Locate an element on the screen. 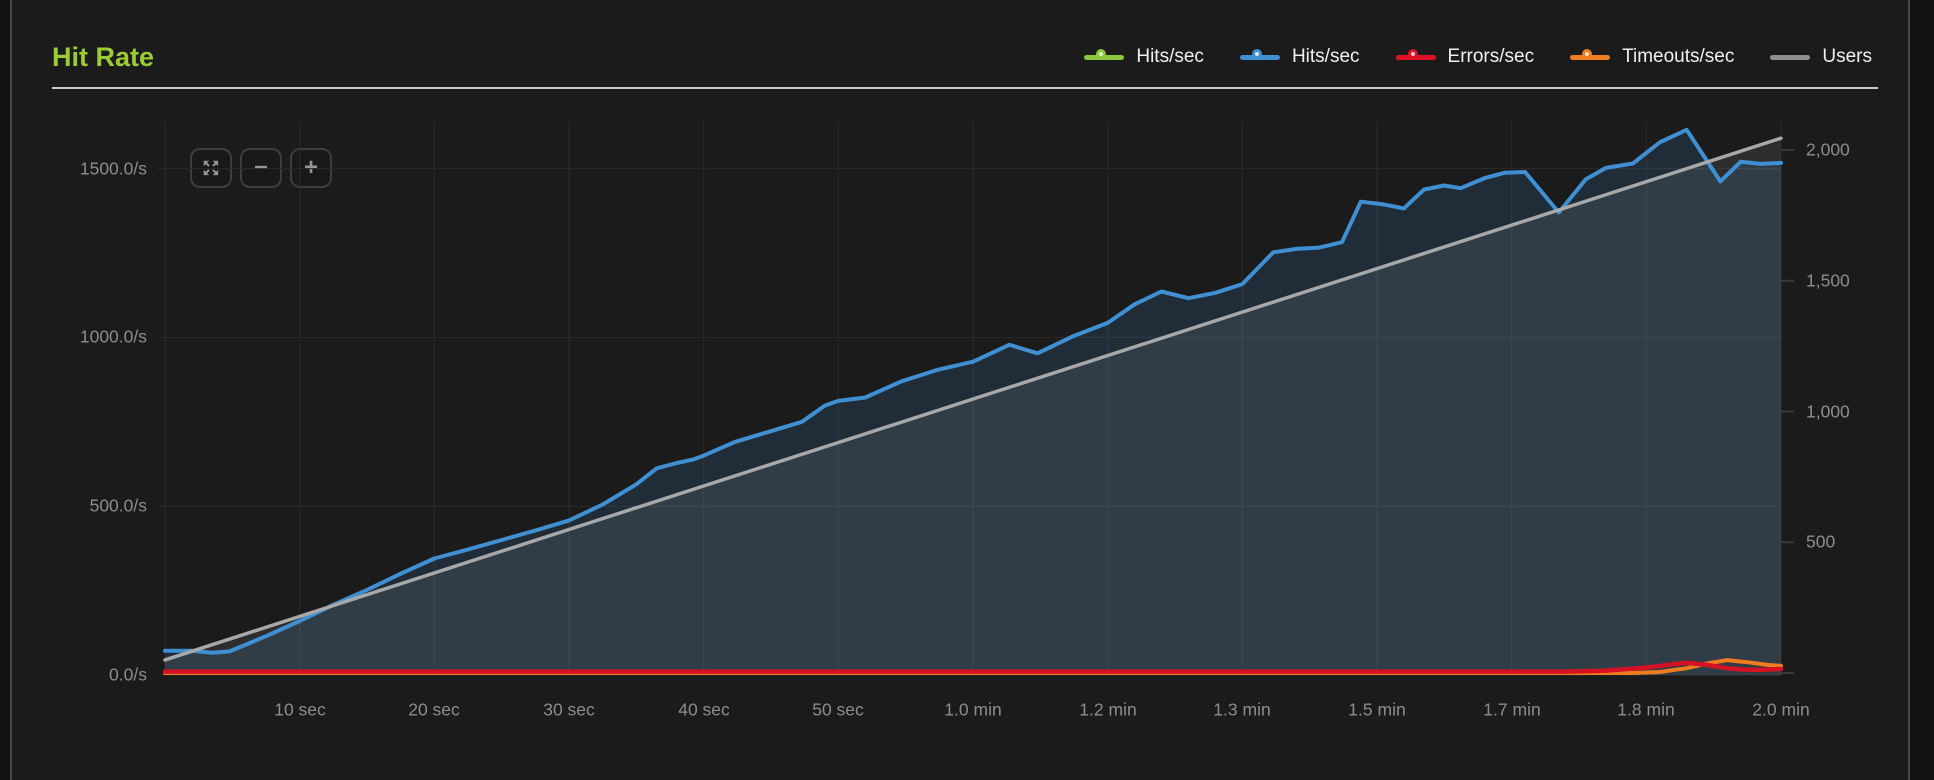  legend-item-label: Timeouts/sec is located at coordinates (1678, 56).